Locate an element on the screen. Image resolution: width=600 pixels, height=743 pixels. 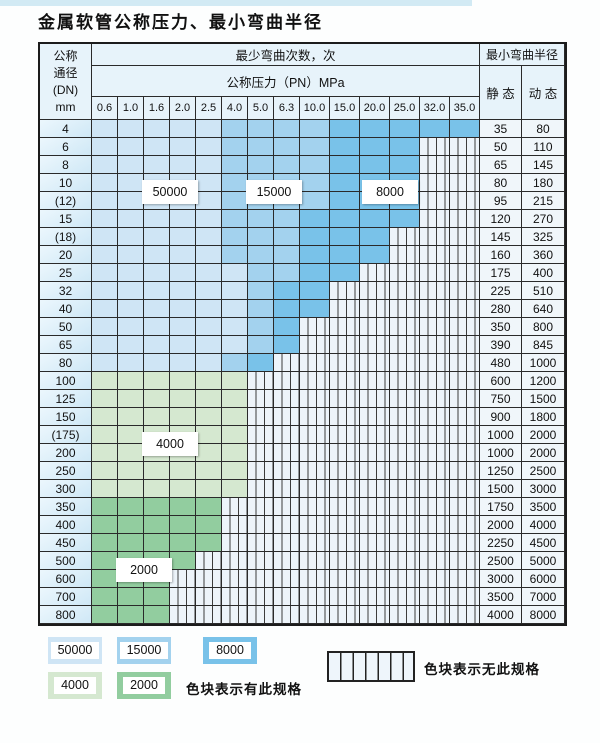
static-radius-value: 280 is located at coordinates (501, 309).